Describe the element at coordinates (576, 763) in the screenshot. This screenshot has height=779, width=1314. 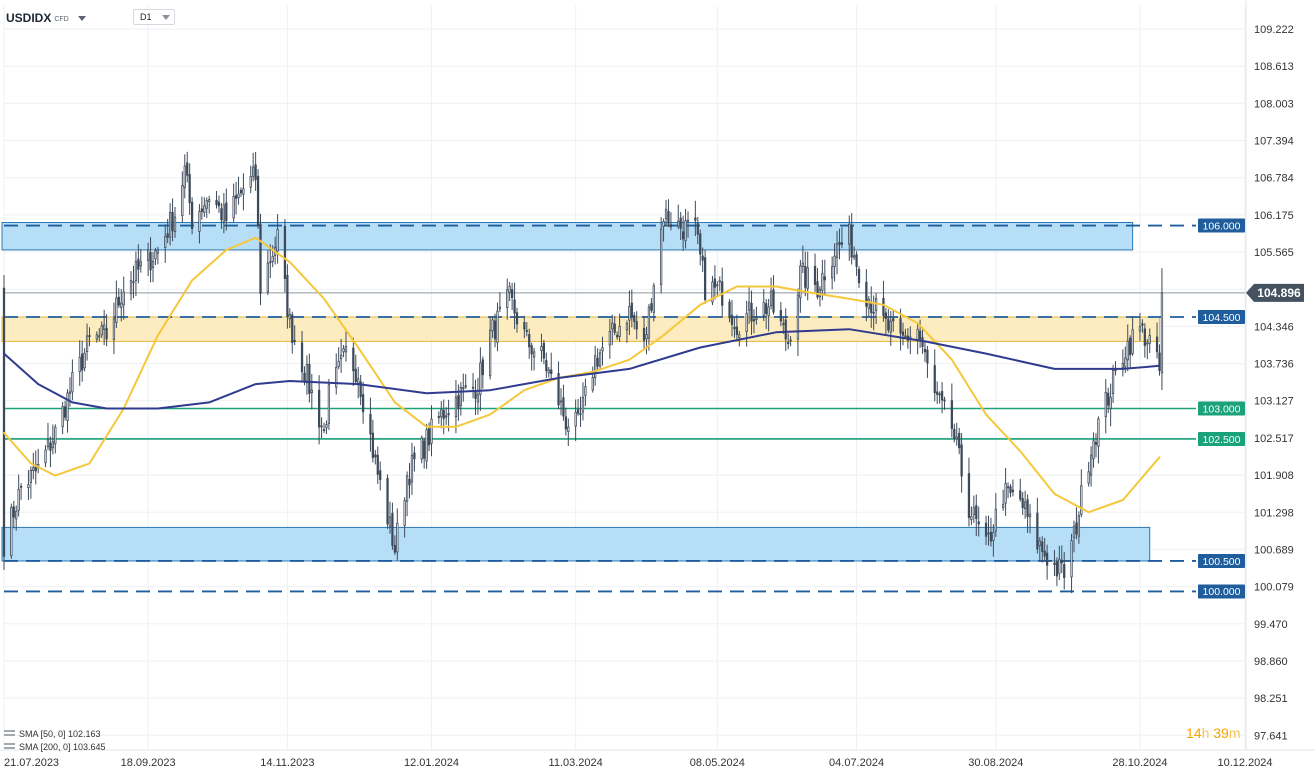
I see `x-tick-label: 11.03.2024` at that location.